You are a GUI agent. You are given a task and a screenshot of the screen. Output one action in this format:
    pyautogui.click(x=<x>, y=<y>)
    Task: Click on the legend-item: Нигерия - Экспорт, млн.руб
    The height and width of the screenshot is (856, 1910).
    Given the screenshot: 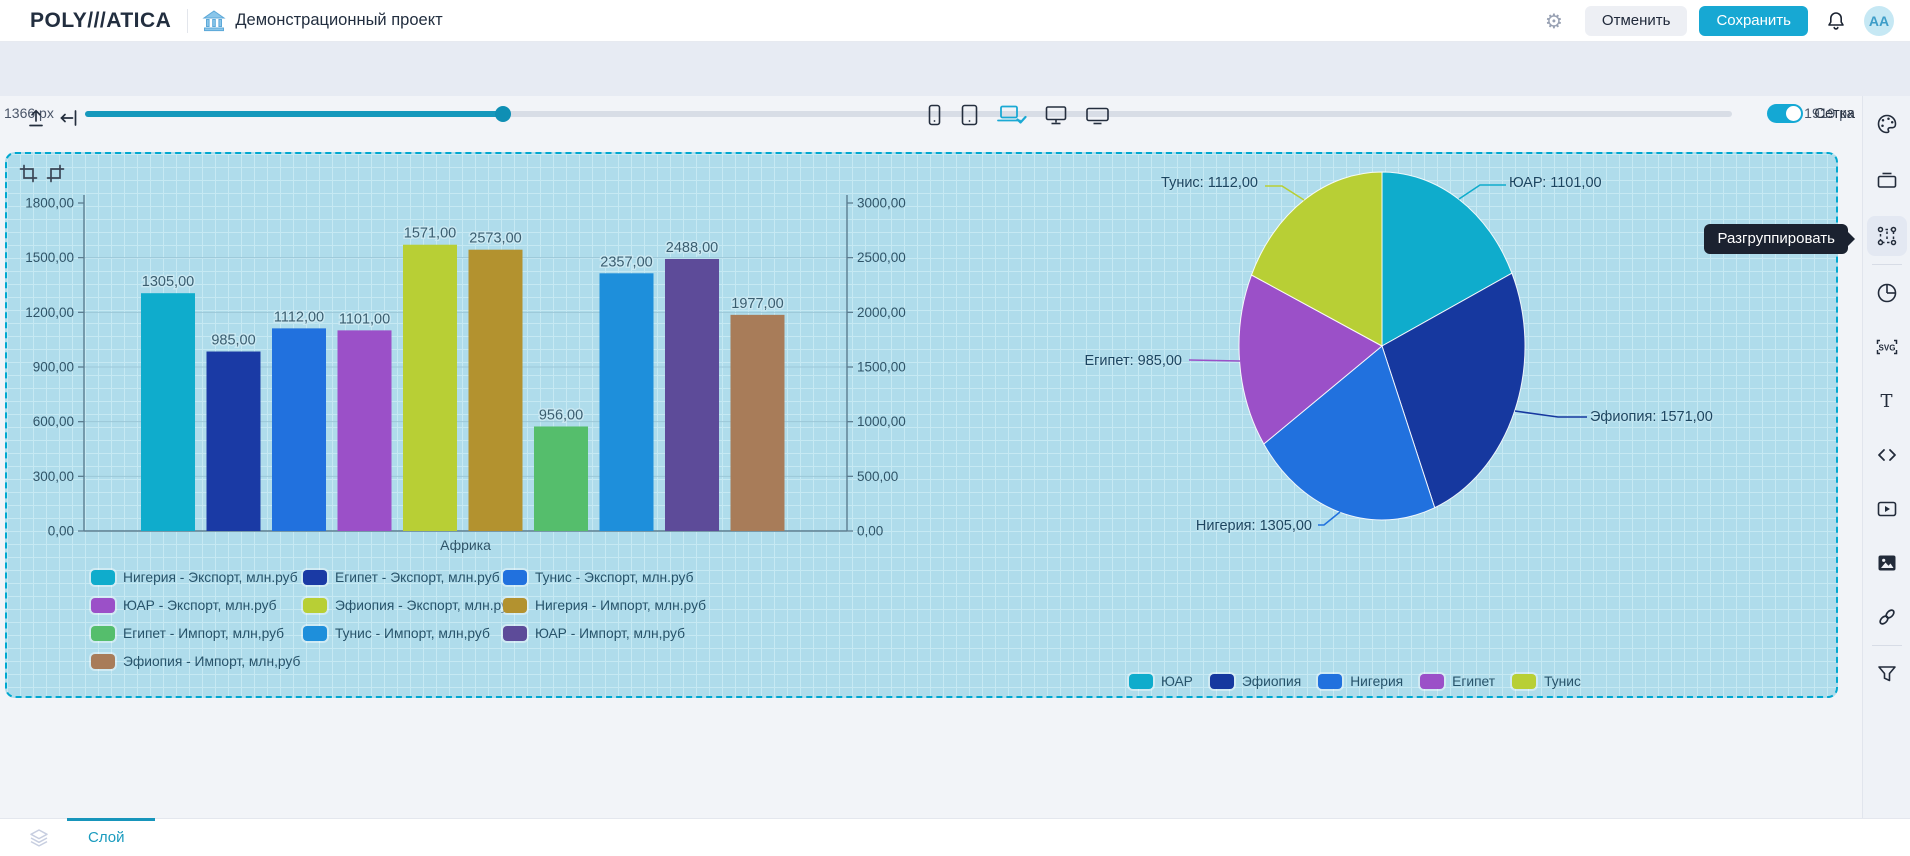 What is the action you would take?
    pyautogui.click(x=197, y=577)
    